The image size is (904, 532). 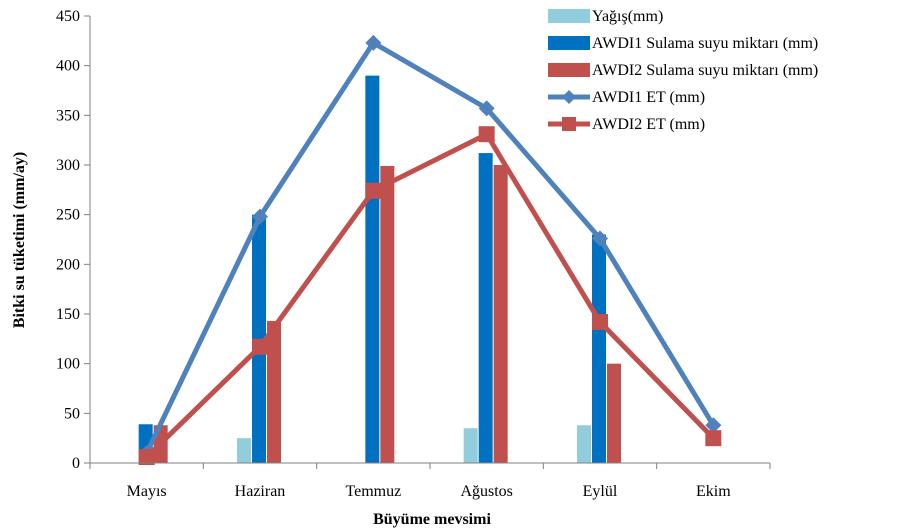 What do you see at coordinates (68, 314) in the screenshot?
I see `y-tick-label: 150` at bounding box center [68, 314].